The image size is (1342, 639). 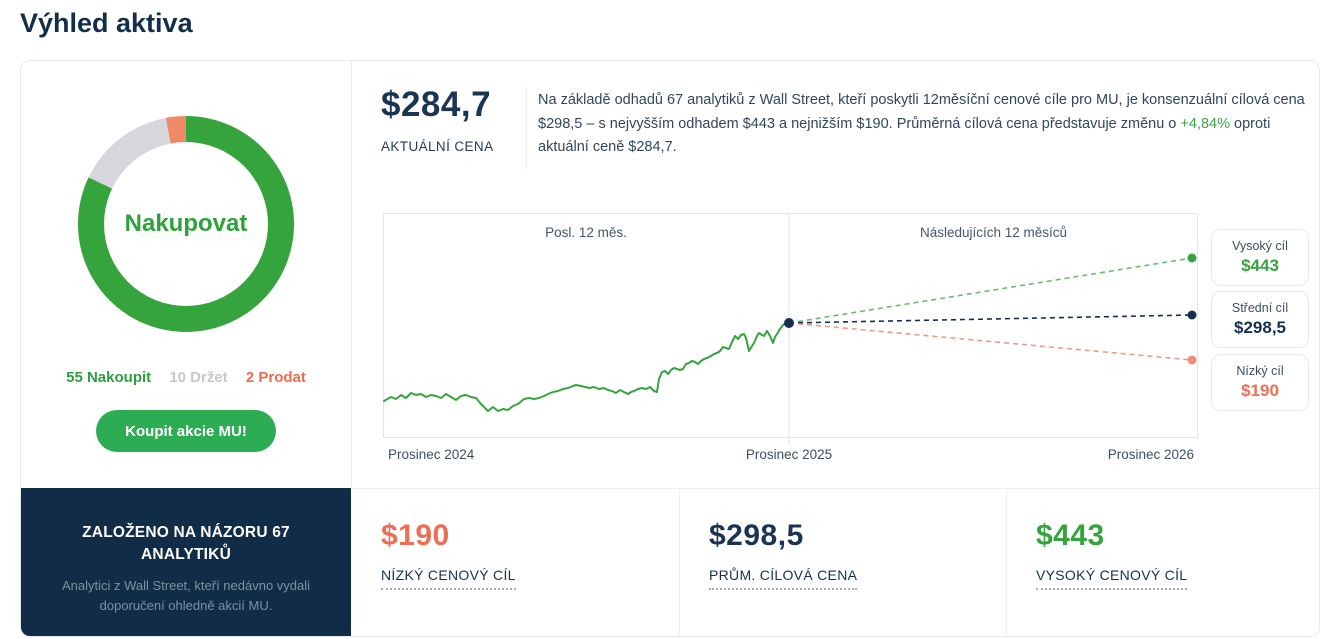 I want to click on high-target-label: Vysoký cíl, so click(x=1260, y=246).